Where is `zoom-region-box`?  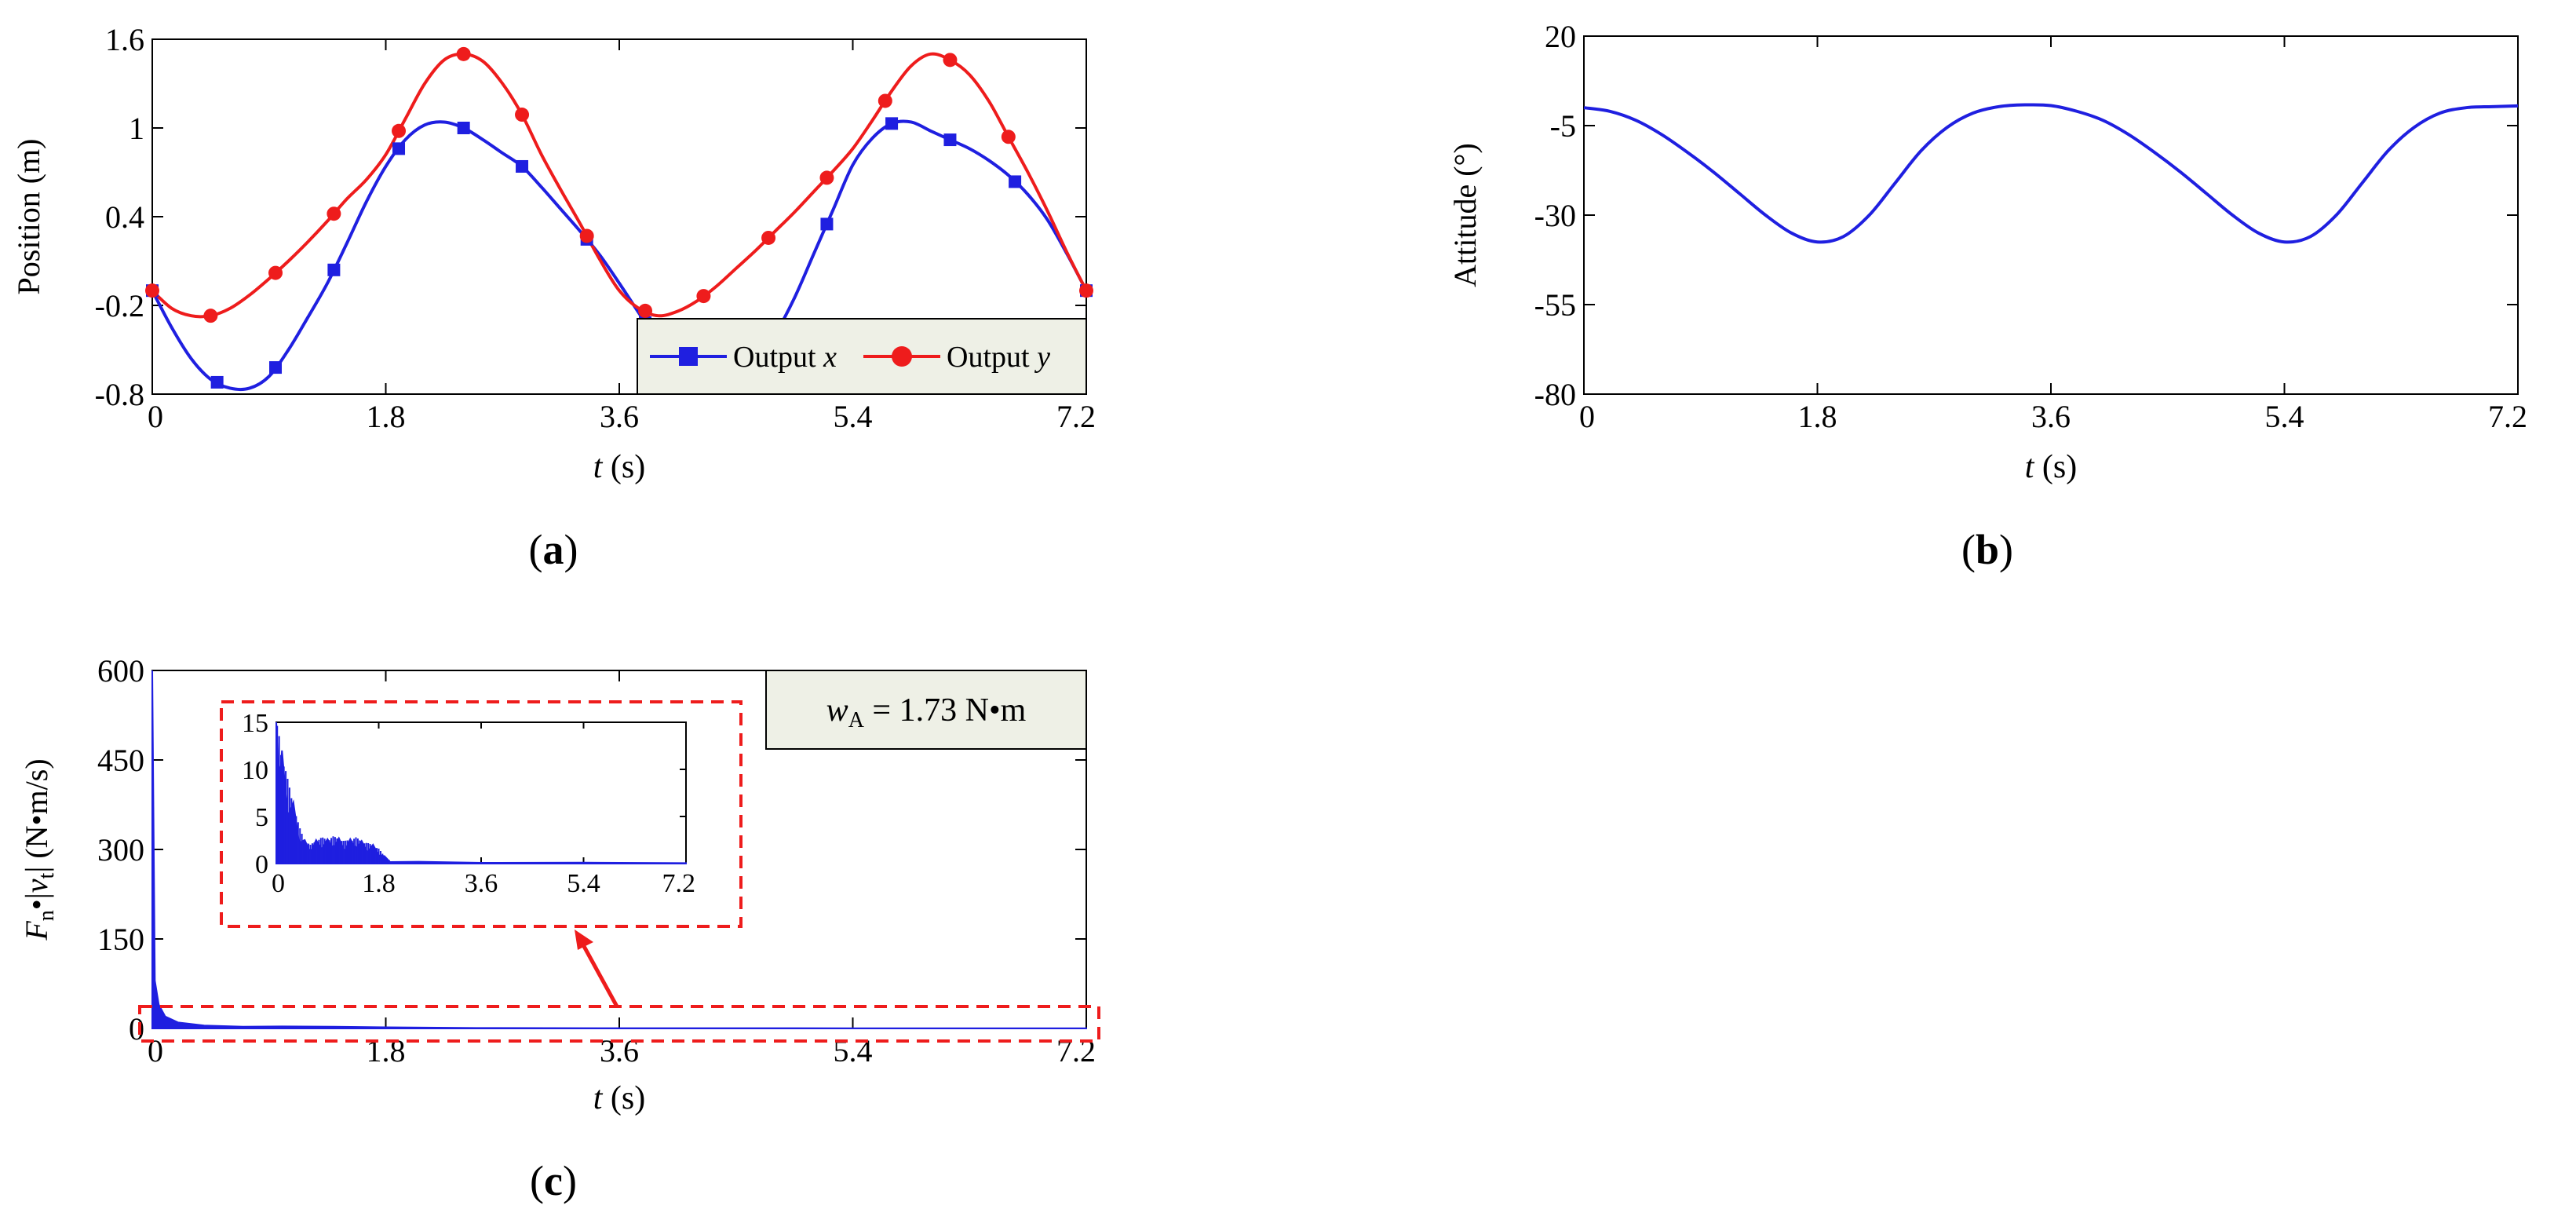 zoom-region-box is located at coordinates (481, 814).